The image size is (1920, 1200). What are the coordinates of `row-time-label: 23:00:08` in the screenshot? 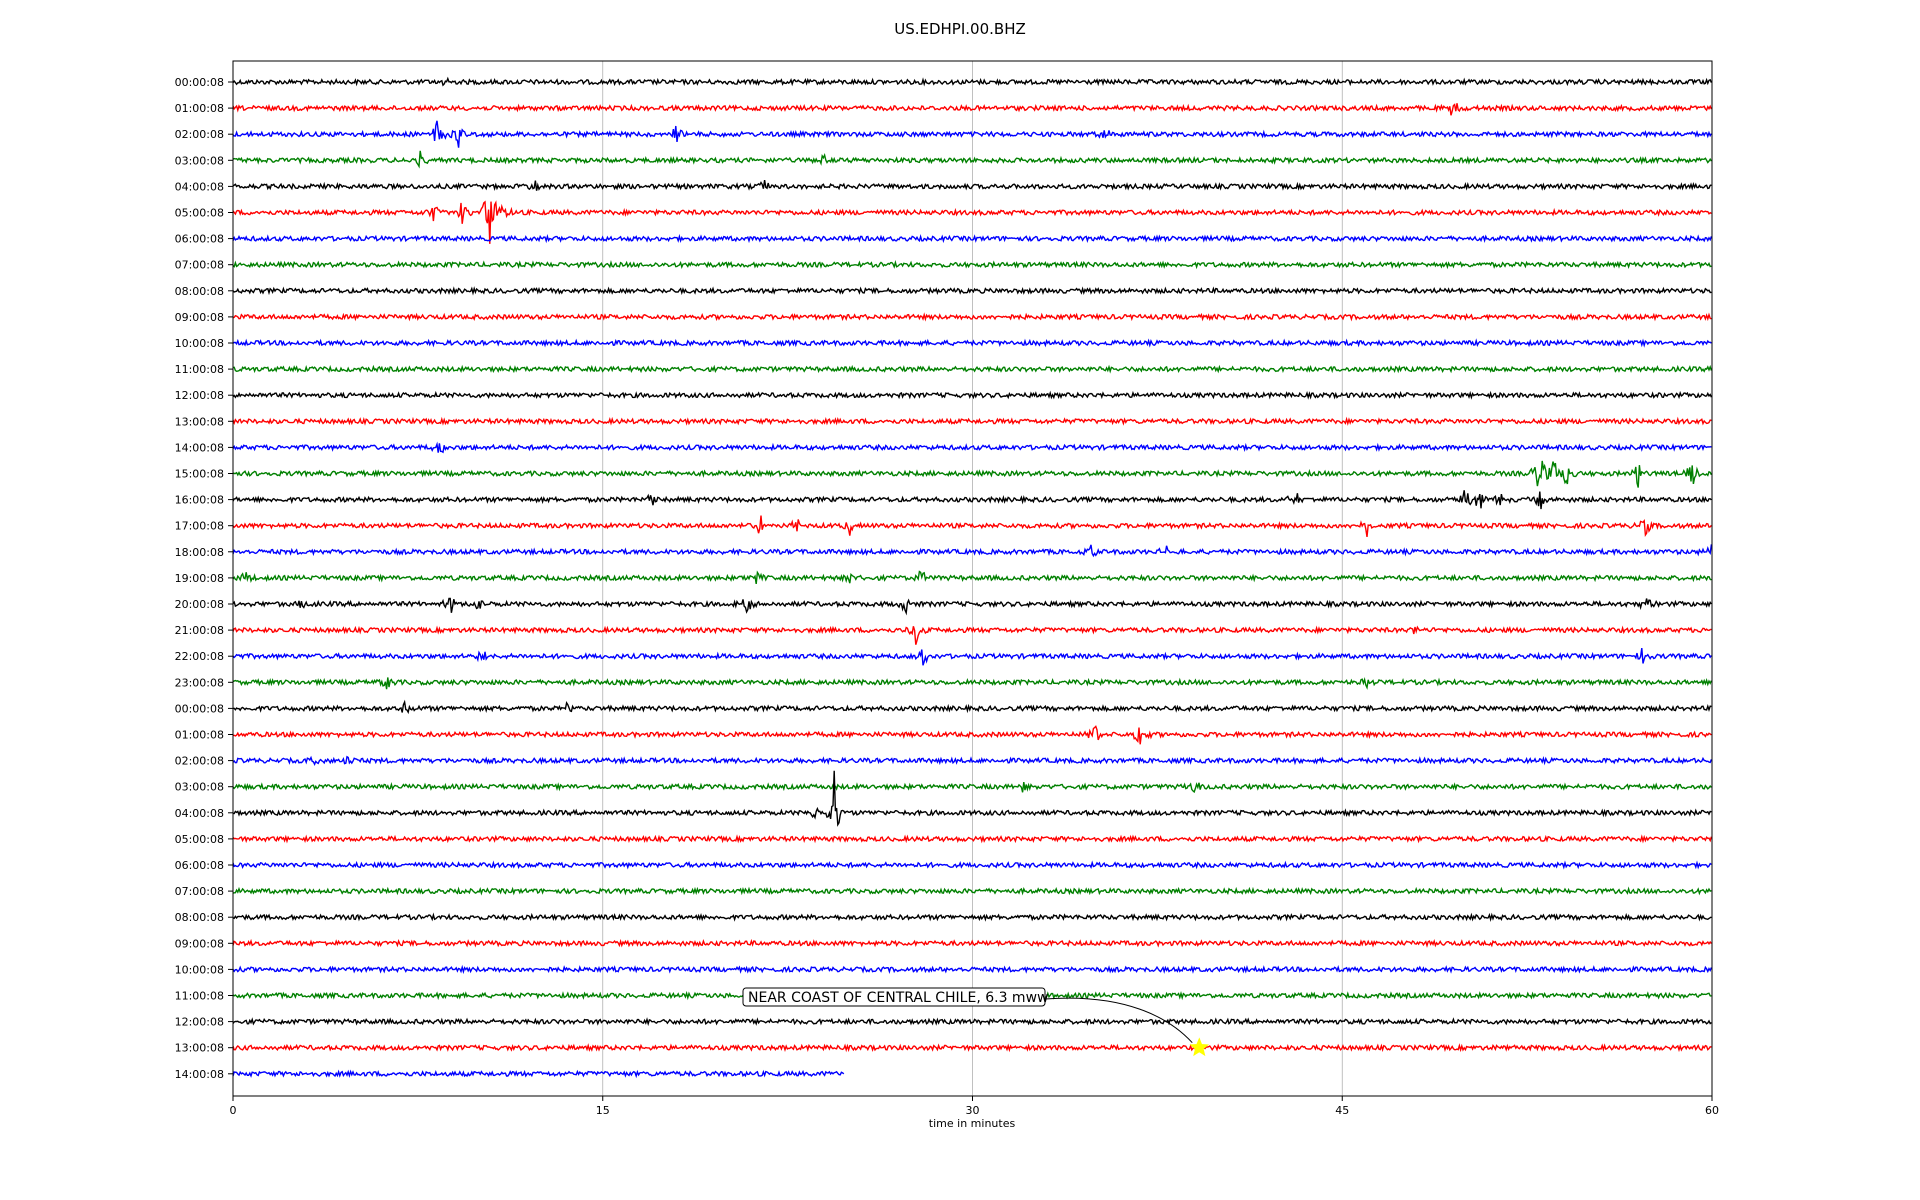 It's located at (199, 682).